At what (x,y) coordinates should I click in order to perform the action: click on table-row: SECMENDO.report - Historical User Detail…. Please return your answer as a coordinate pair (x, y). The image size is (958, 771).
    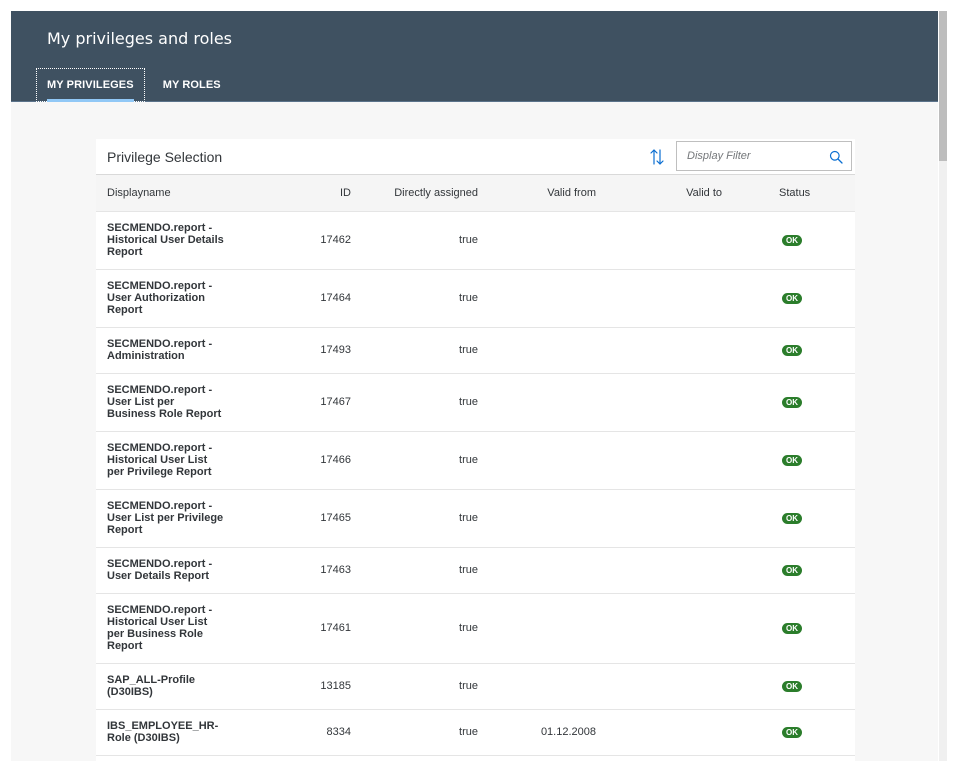
    Looking at the image, I should click on (475, 240).